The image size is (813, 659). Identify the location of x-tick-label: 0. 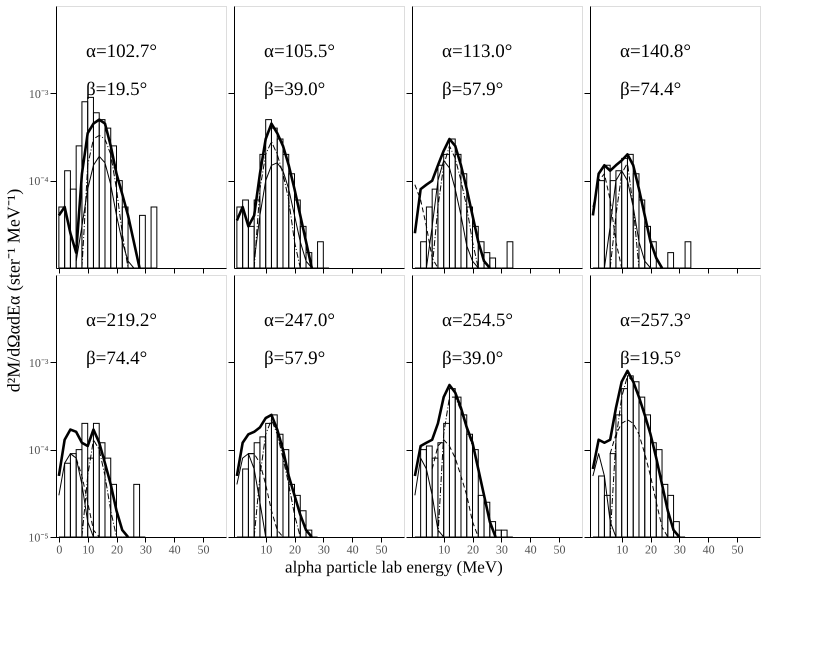
(59, 549).